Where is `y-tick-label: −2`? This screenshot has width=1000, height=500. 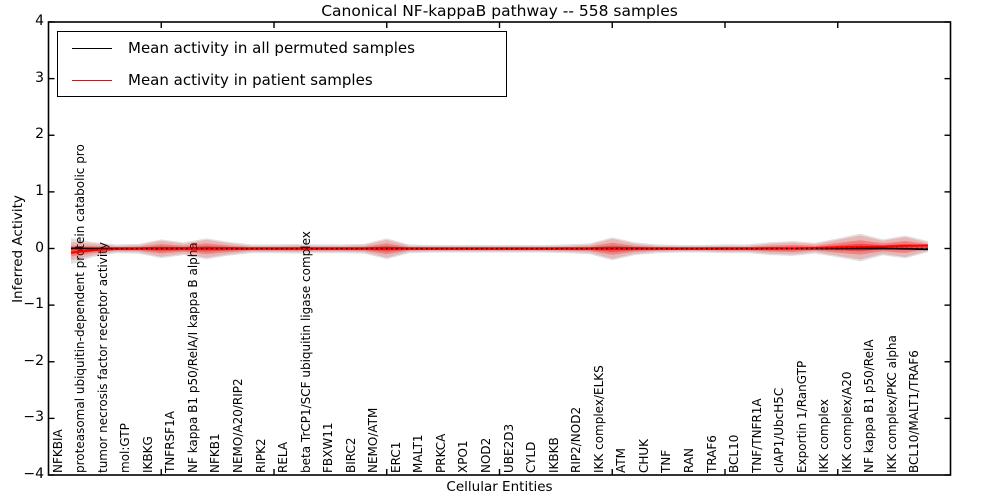 y-tick-label: −2 is located at coordinates (33, 360).